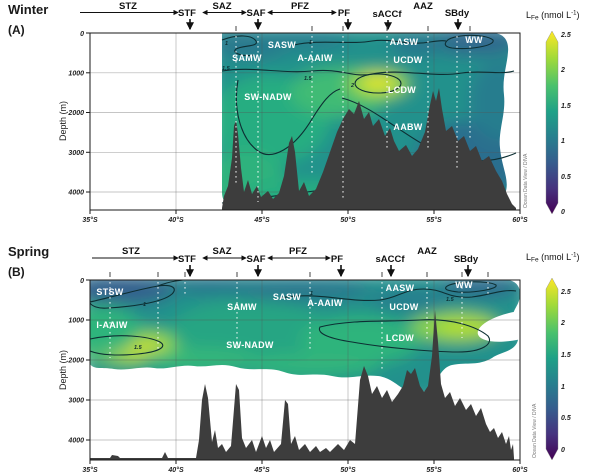 This screenshot has height=475, width=600. What do you see at coordinates (535, 430) in the screenshot?
I see `odv-credit-b: Ocean Data View / DIVA` at bounding box center [535, 430].